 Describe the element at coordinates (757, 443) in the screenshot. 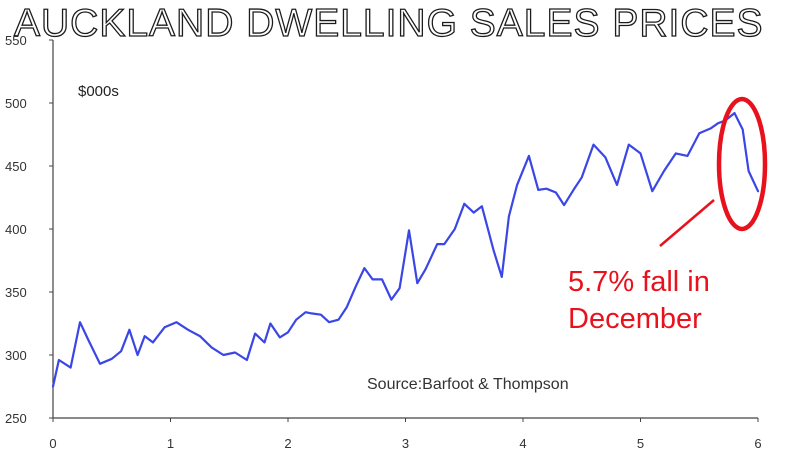

I see `x-tick-label: 6` at that location.